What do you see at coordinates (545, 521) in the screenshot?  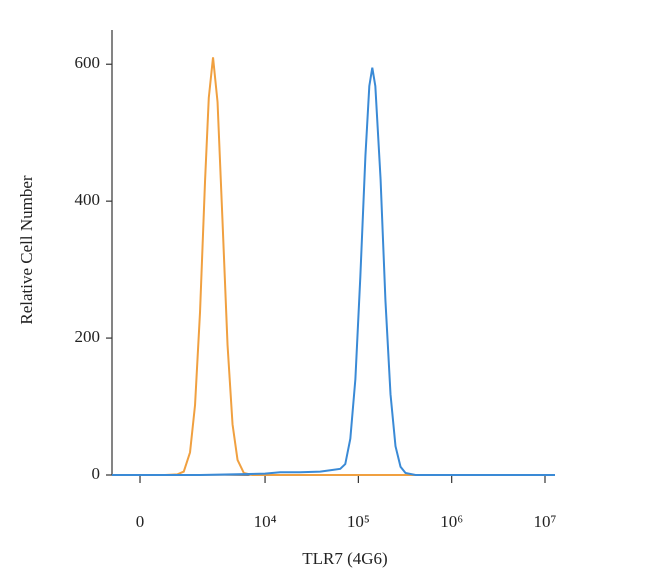 I see `x-tick-label: 10⁷` at bounding box center [545, 521].